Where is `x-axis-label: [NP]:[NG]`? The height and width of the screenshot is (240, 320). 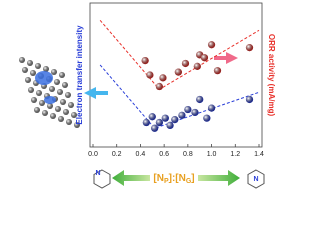 x-axis-label: [NP]:[NG] is located at coordinates (173, 179).